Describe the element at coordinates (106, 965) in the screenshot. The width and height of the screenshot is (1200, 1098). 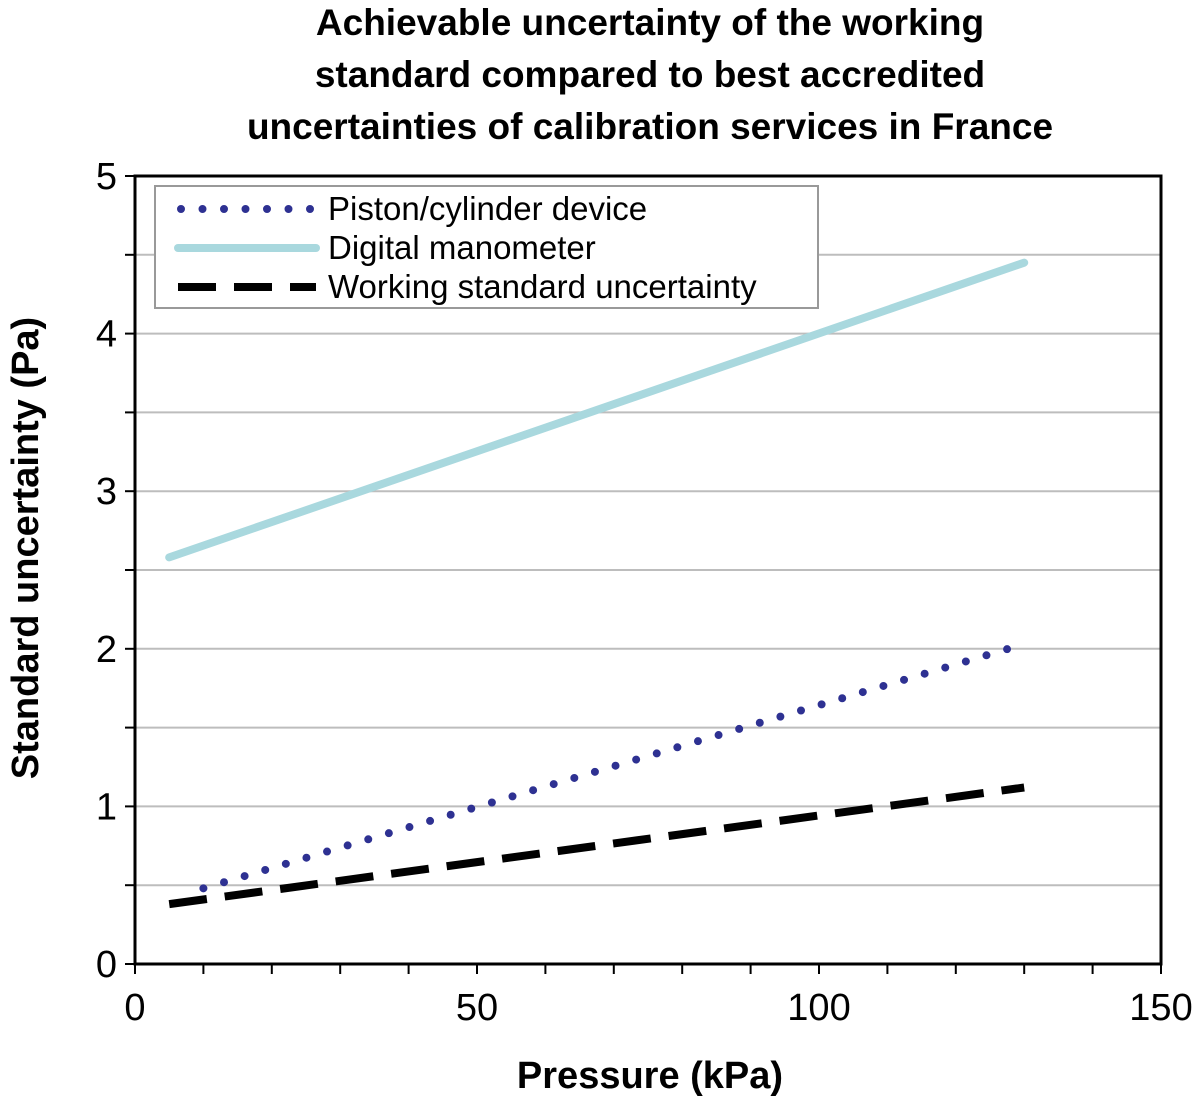
I see `y-tick-label: 0` at that location.